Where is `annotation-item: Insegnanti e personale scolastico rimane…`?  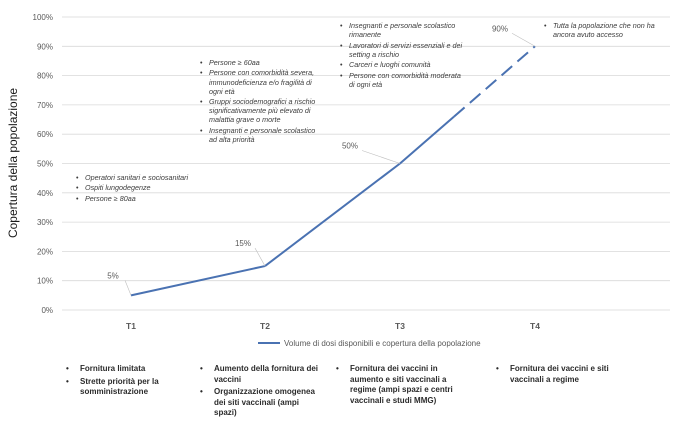 annotation-item: Insegnanti e personale scolastico rimane… is located at coordinates (402, 30).